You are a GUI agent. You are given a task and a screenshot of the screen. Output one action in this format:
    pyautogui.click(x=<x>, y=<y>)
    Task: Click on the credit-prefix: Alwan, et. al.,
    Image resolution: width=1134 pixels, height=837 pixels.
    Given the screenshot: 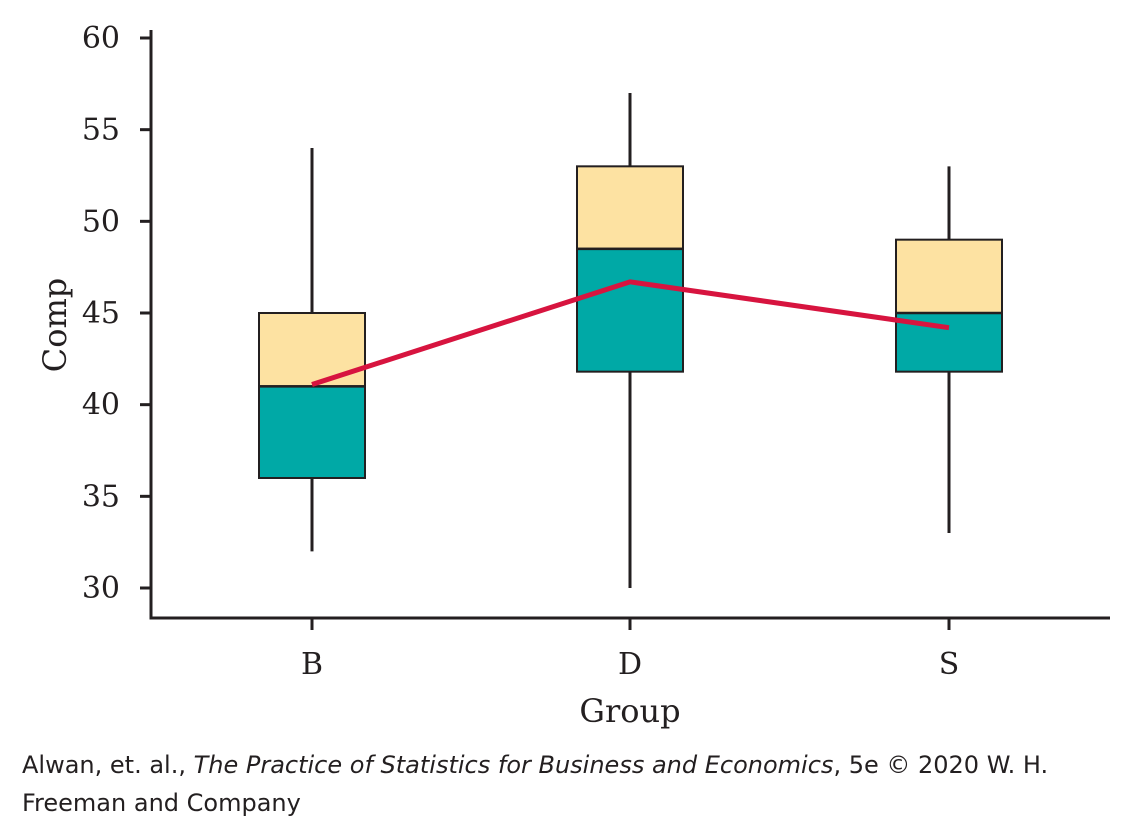 What is the action you would take?
    pyautogui.click(x=108, y=765)
    